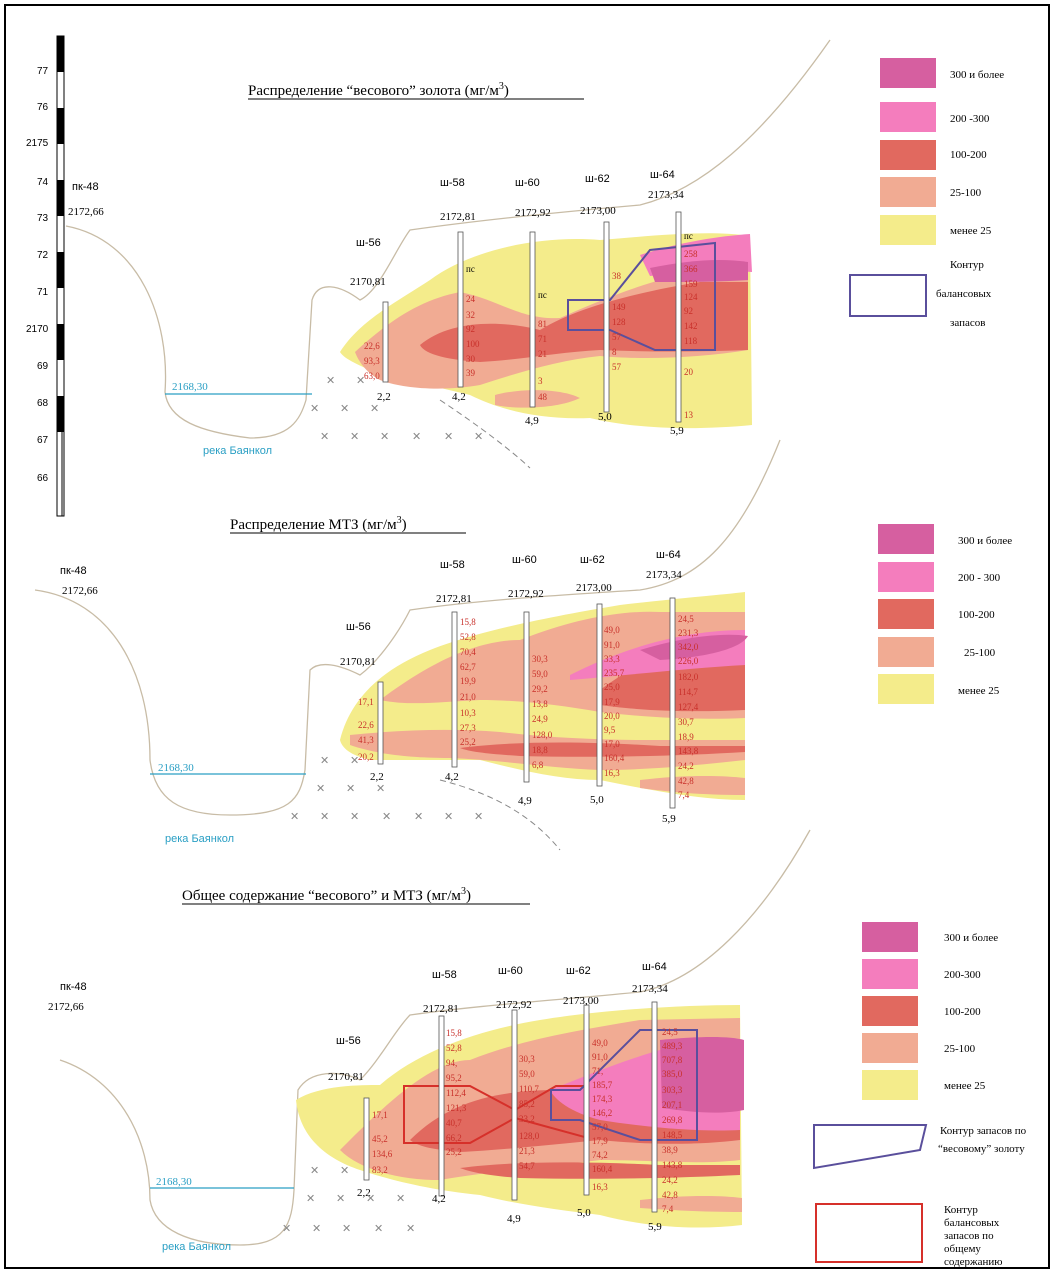 The image size is (1054, 1273). Describe the element at coordinates (971, 938) in the screenshot. I see `legend-label: 300 и более` at that location.